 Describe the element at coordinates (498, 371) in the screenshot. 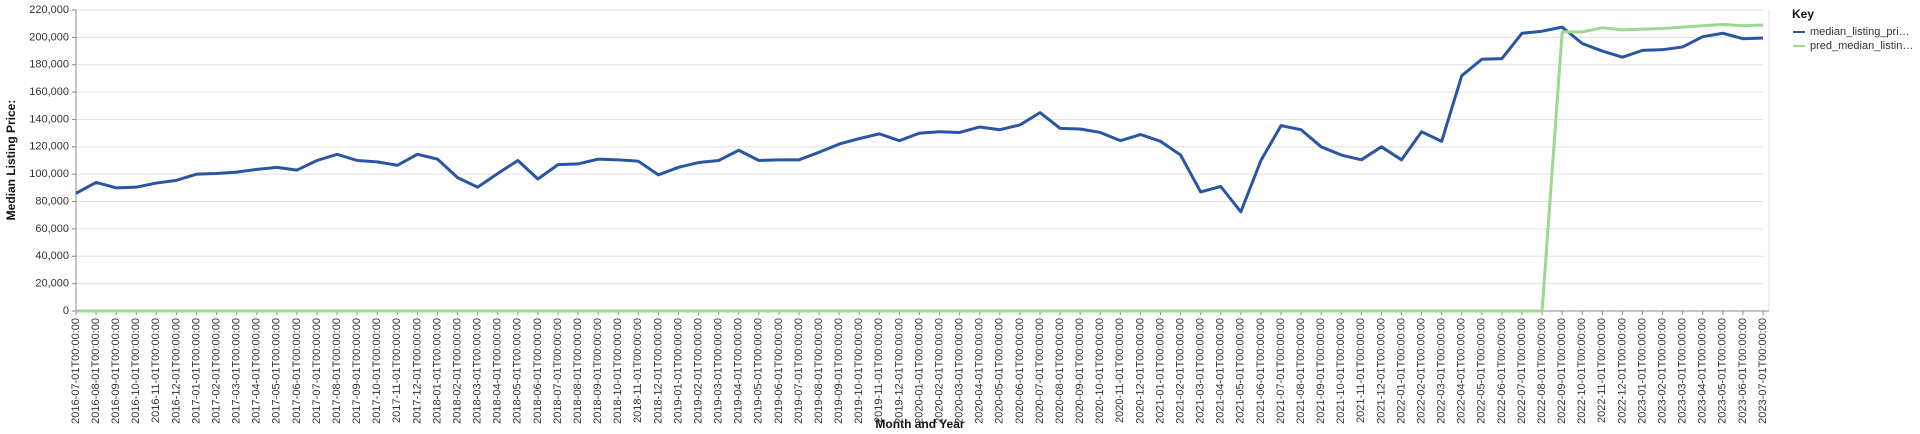

I see `x-tick-label: 2018-04-01T00:00:00` at that location.